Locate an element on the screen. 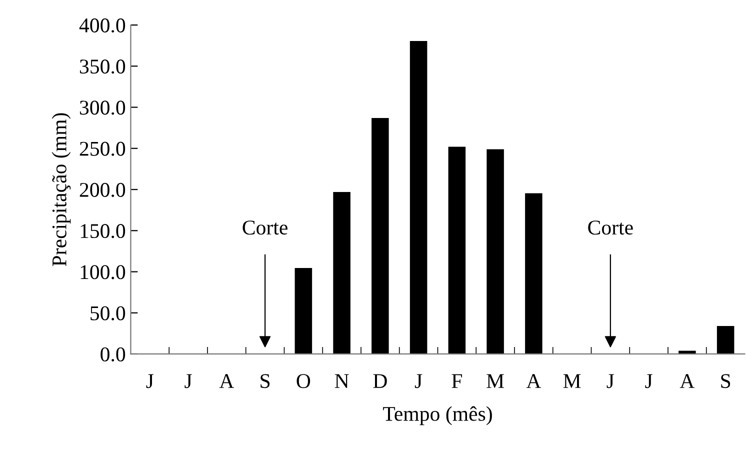 This screenshot has width=747, height=455. y-tick-label: 100.0 is located at coordinates (103, 272).